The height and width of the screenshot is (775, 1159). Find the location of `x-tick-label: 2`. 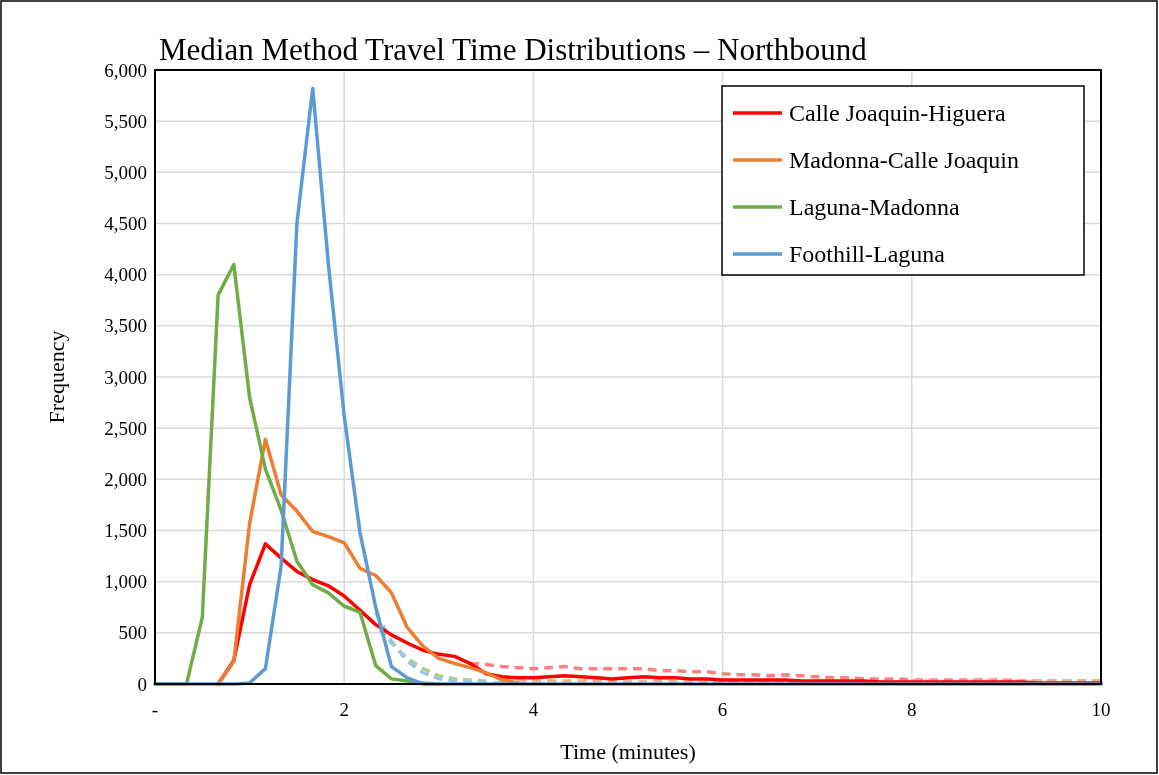

x-tick-label: 2 is located at coordinates (344, 709).